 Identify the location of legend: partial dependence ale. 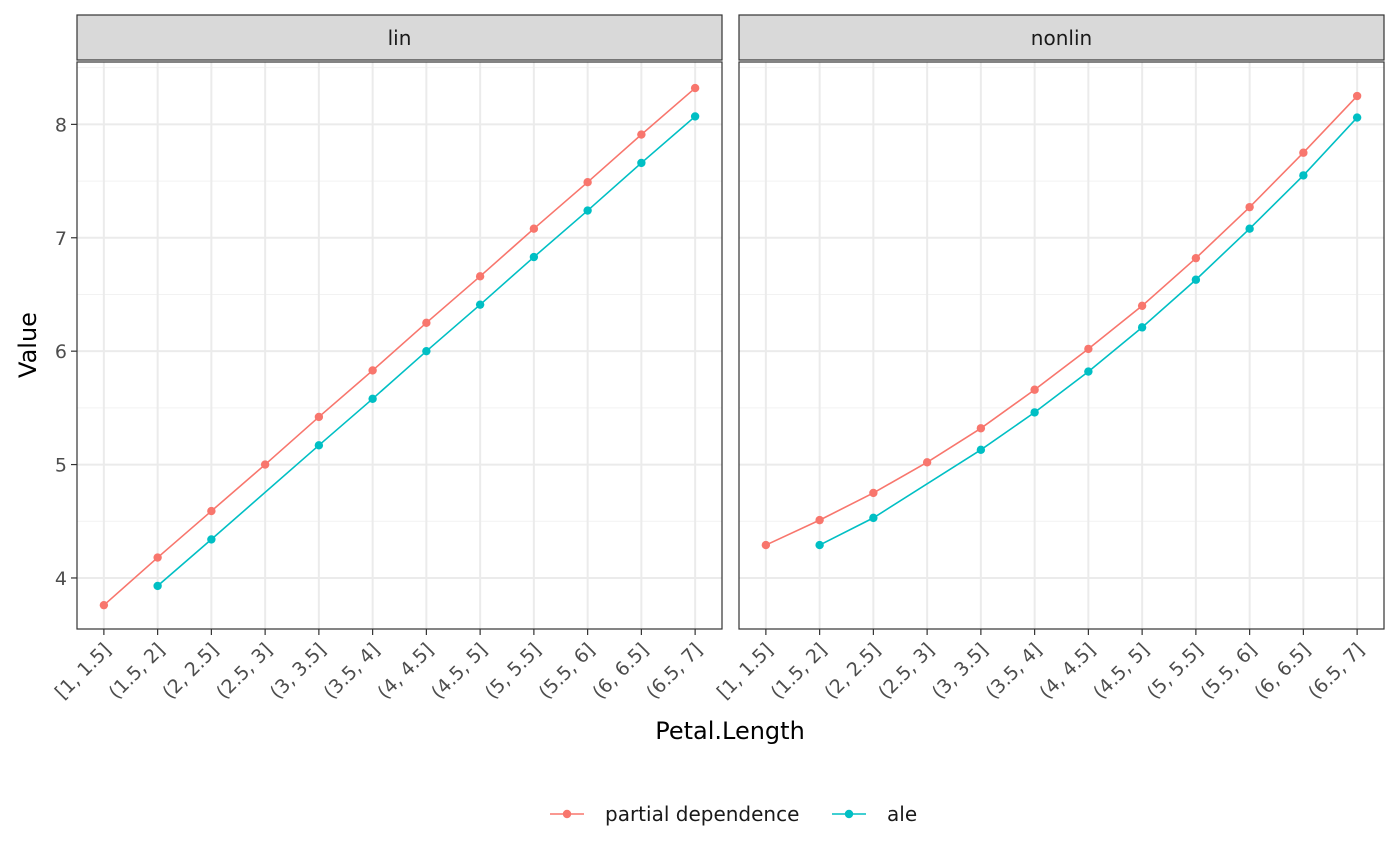
(733, 814).